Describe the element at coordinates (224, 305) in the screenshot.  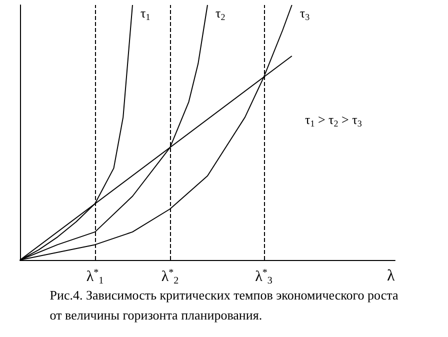
I see `text: Рис.4. Зависимость критических темпов экономического роста от величины горизонта планирования.` at that location.